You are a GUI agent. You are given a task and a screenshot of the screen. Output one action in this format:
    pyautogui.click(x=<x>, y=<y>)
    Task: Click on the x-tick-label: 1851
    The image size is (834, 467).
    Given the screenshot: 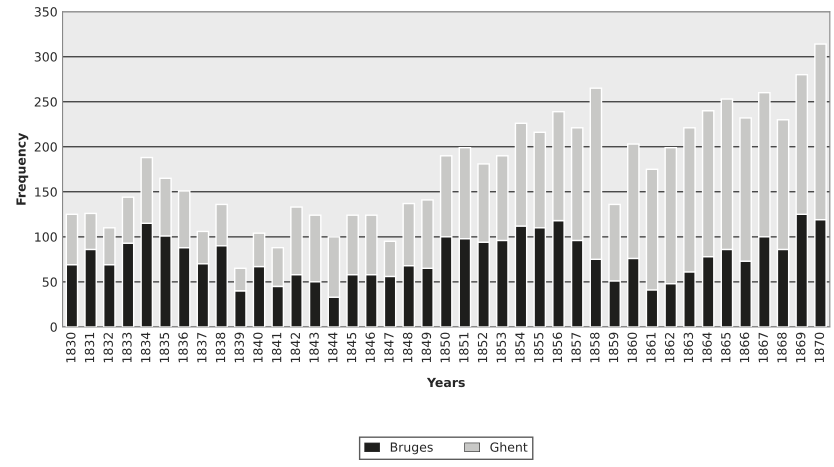 What is the action you would take?
    pyautogui.click(x=464, y=347)
    